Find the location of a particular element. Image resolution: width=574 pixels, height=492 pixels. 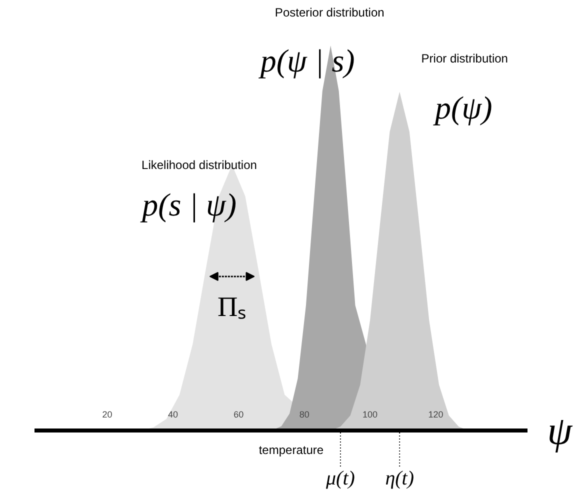

text: Prior distribution is located at coordinates (464, 59).